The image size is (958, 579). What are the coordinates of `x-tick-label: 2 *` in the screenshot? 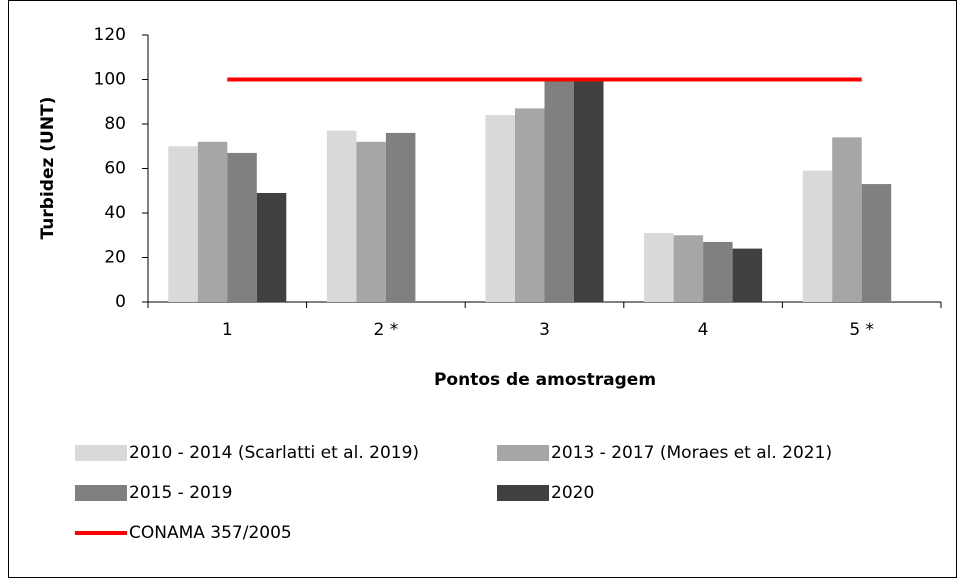 It's located at (386, 330).